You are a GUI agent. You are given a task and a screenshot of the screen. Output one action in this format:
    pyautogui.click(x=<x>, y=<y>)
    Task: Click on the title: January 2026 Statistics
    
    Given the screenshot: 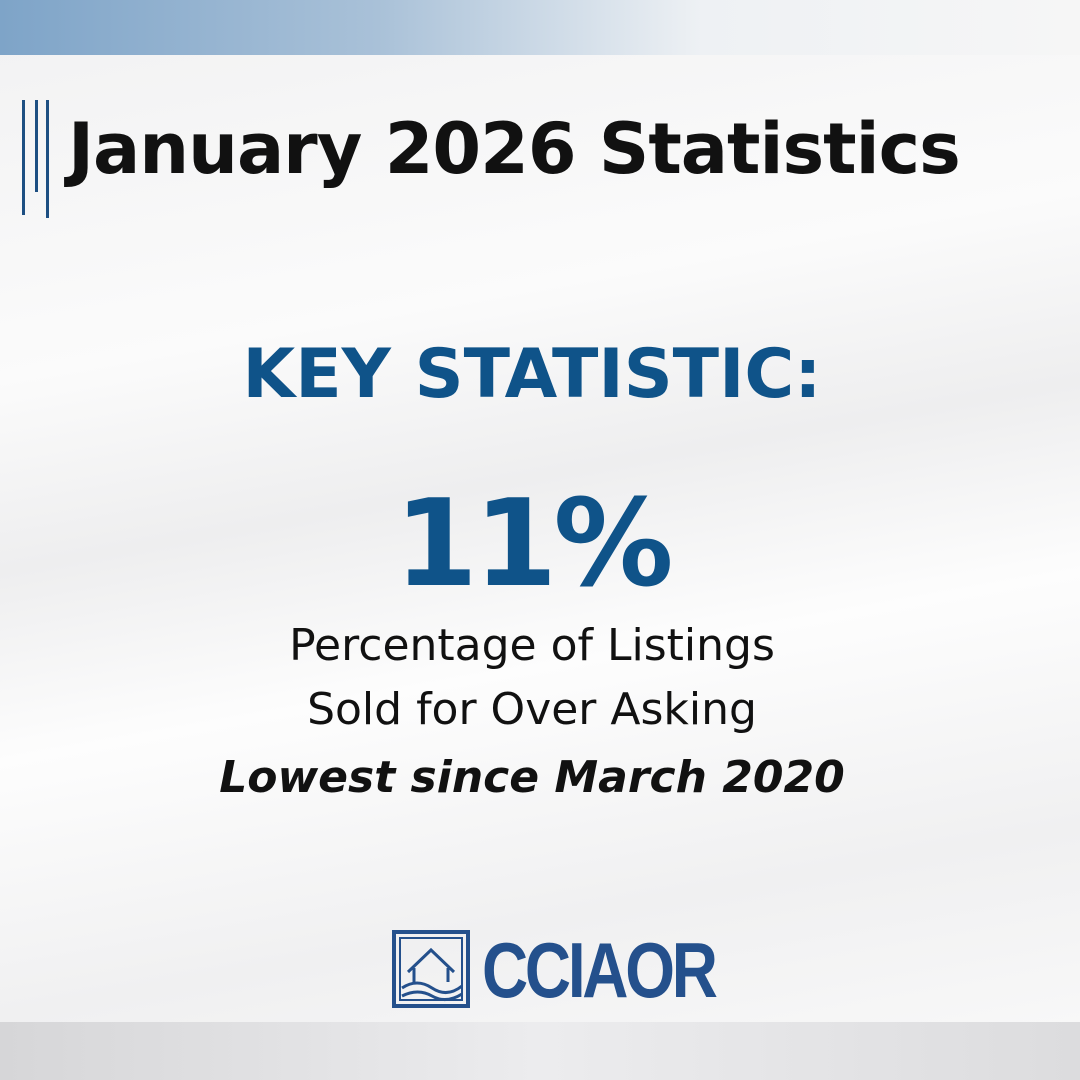 What is the action you would take?
    pyautogui.click(x=514, y=149)
    